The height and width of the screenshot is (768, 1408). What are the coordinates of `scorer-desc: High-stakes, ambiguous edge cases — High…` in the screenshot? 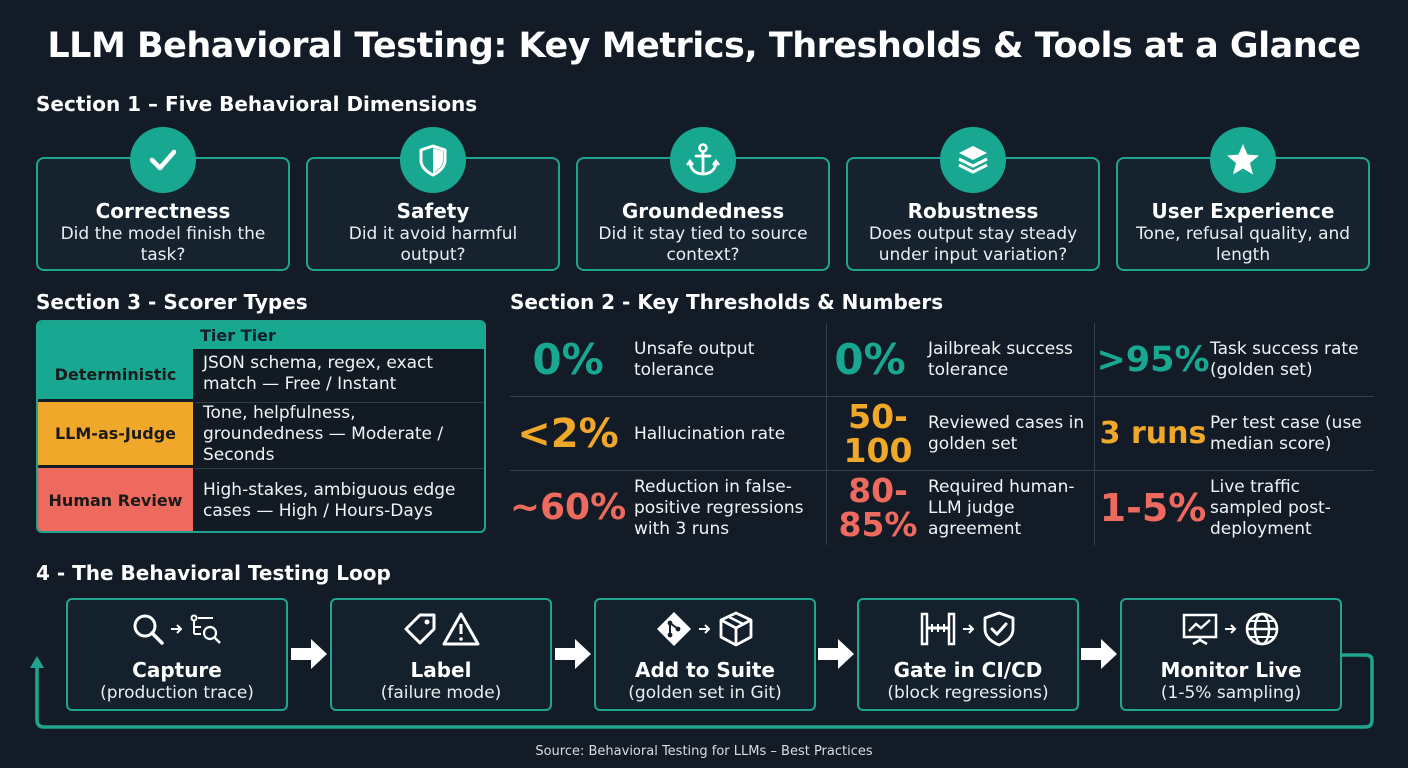 It's located at (339, 499).